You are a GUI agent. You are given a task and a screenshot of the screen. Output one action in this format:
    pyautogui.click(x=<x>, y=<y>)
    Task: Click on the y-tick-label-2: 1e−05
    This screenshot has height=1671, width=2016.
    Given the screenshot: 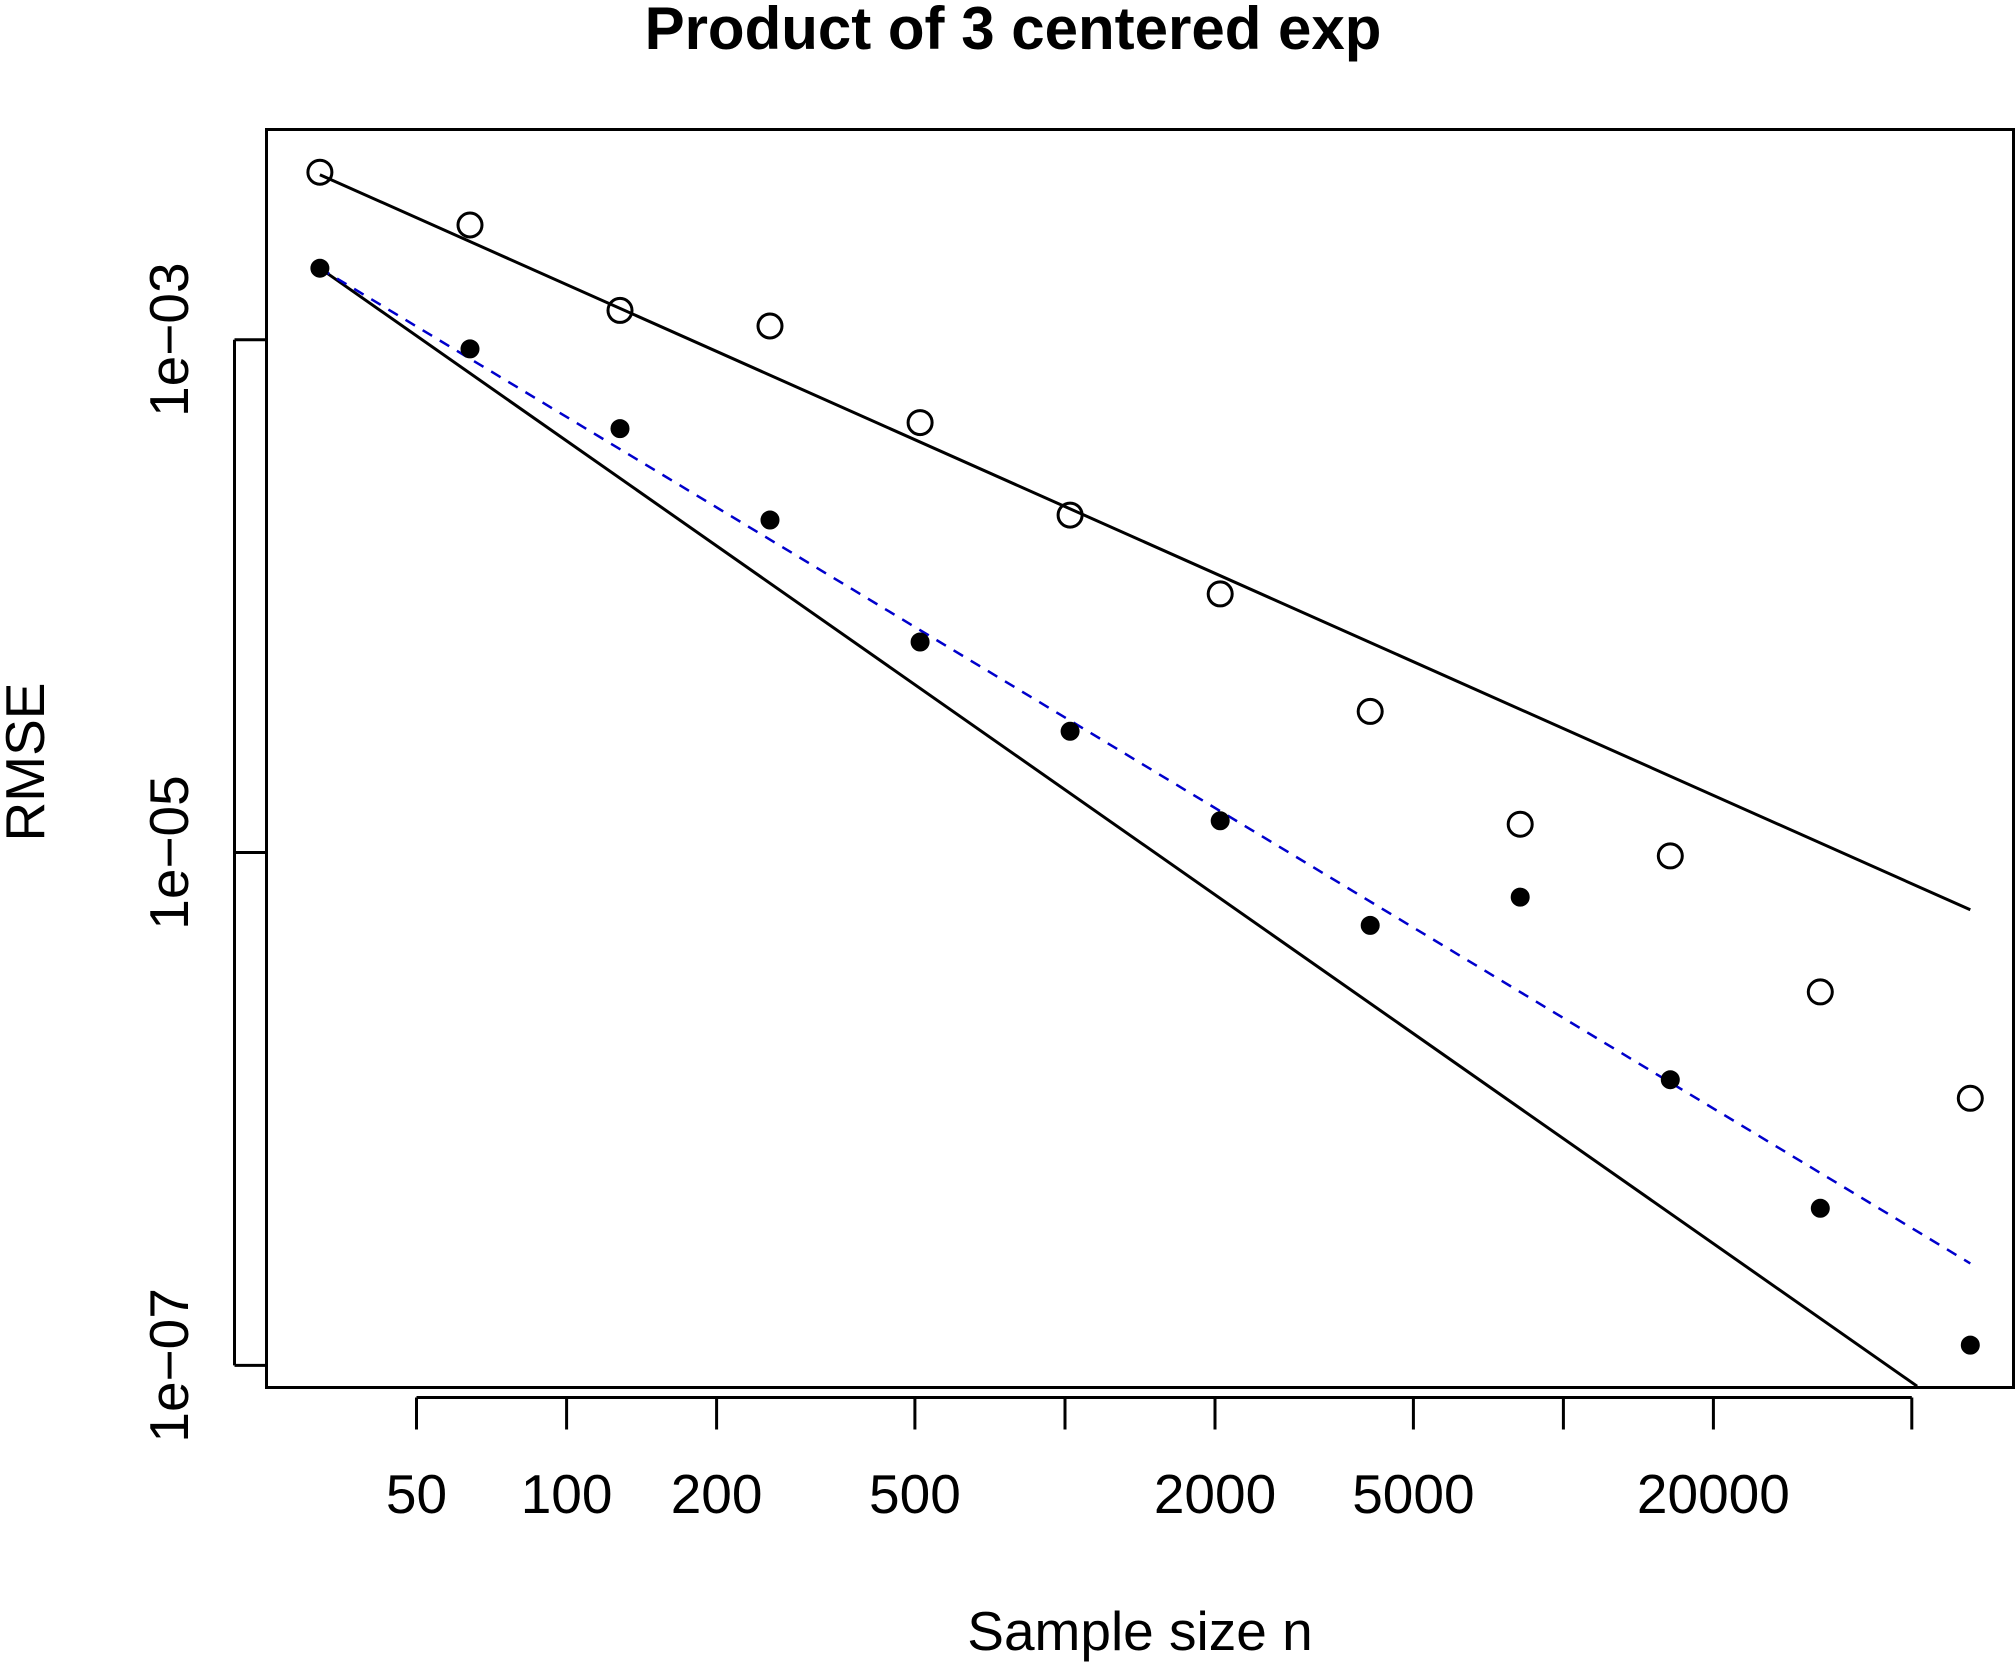 What is the action you would take?
    pyautogui.click(x=169, y=852)
    